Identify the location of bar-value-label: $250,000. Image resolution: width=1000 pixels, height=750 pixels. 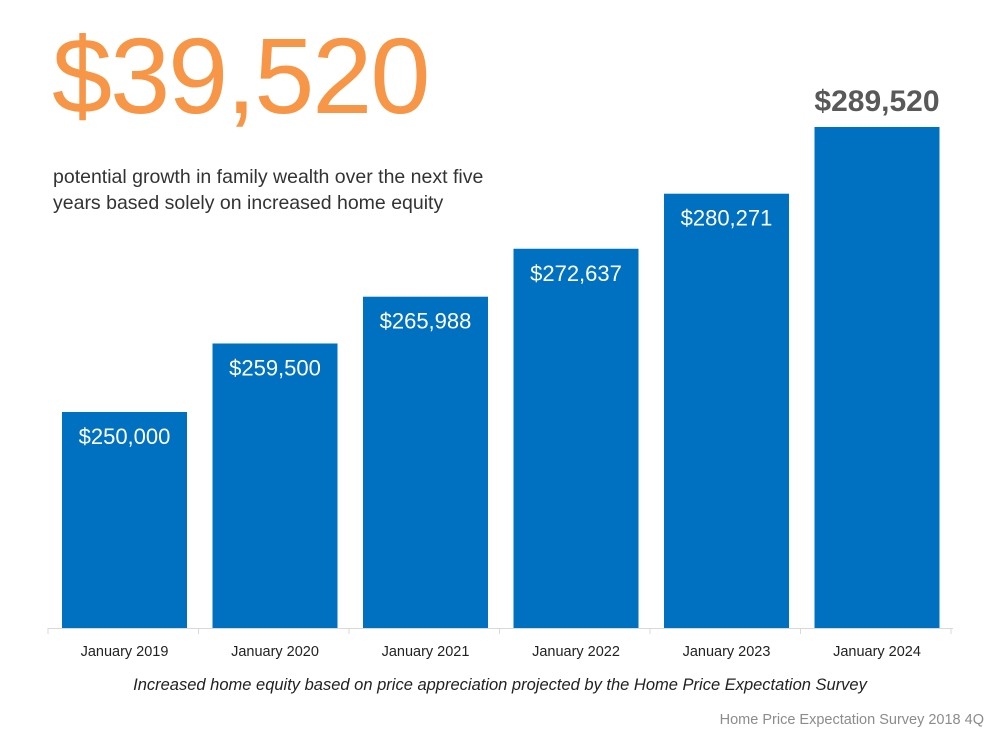
(125, 436).